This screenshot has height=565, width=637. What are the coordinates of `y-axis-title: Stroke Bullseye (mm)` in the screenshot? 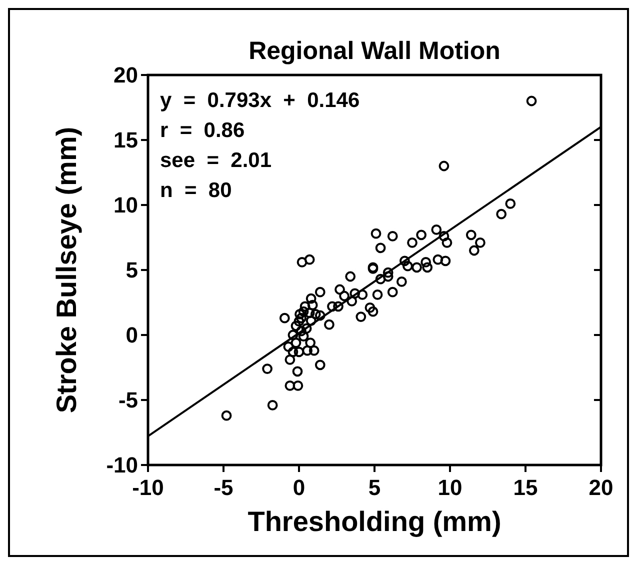 It's located at (66, 270).